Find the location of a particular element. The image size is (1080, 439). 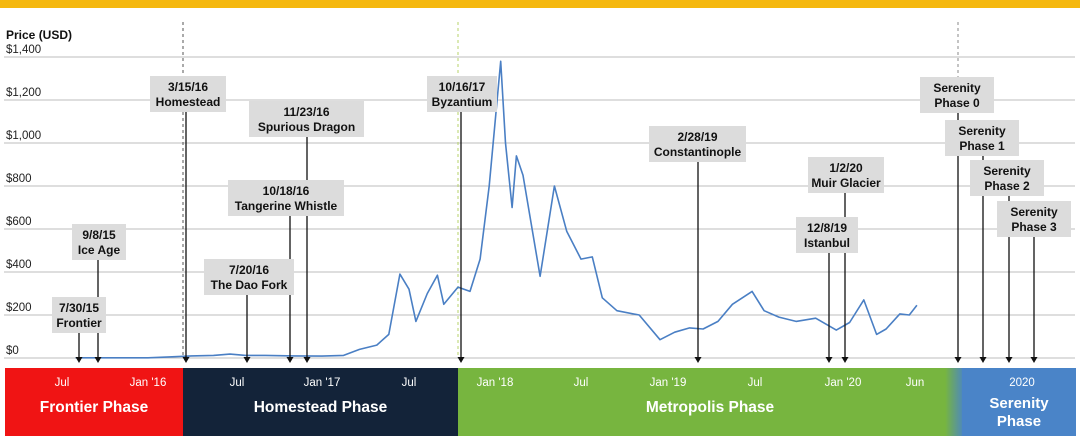

x-tick-label: Jan '16 is located at coordinates (148, 383).